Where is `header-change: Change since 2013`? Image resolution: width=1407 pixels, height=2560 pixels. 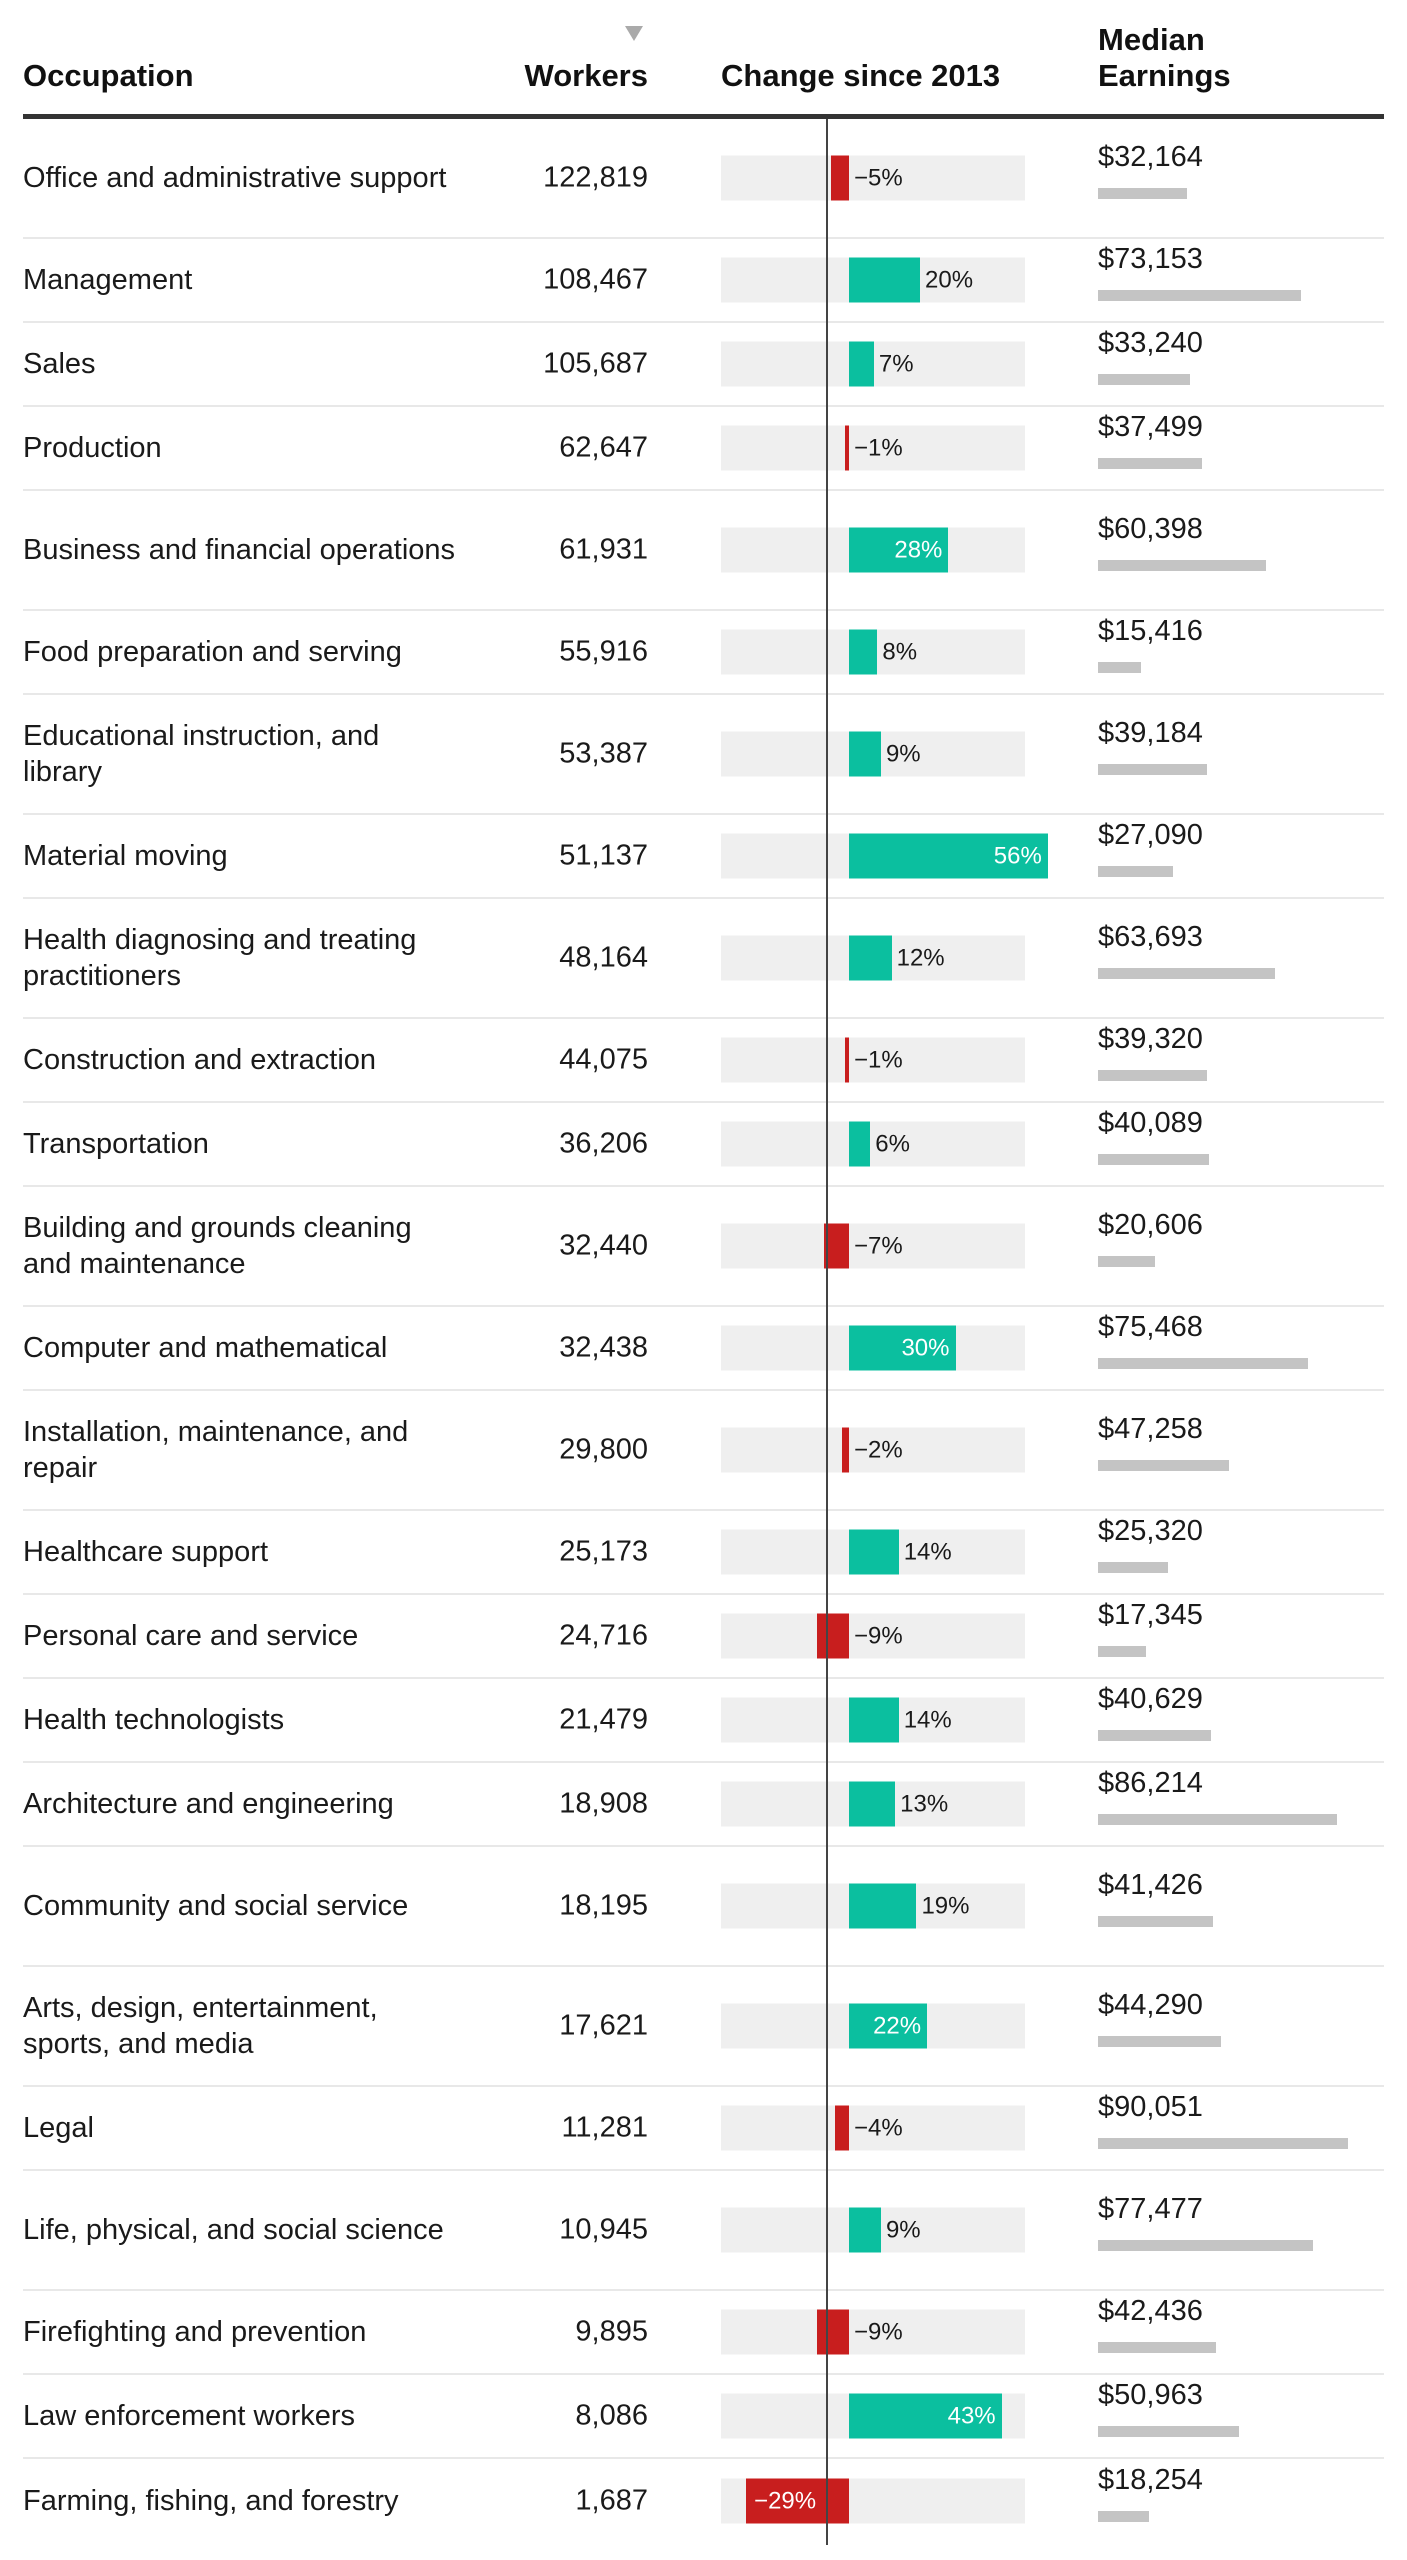
header-change: Change since 2013 is located at coordinates (861, 75).